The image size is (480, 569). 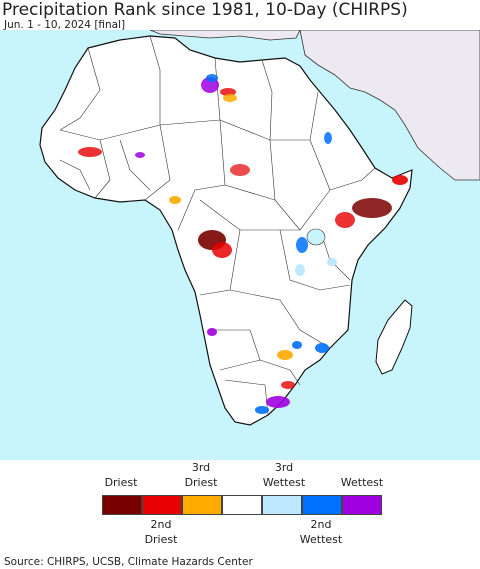 I want to click on wet-patch-zambia, so click(x=297, y=345).